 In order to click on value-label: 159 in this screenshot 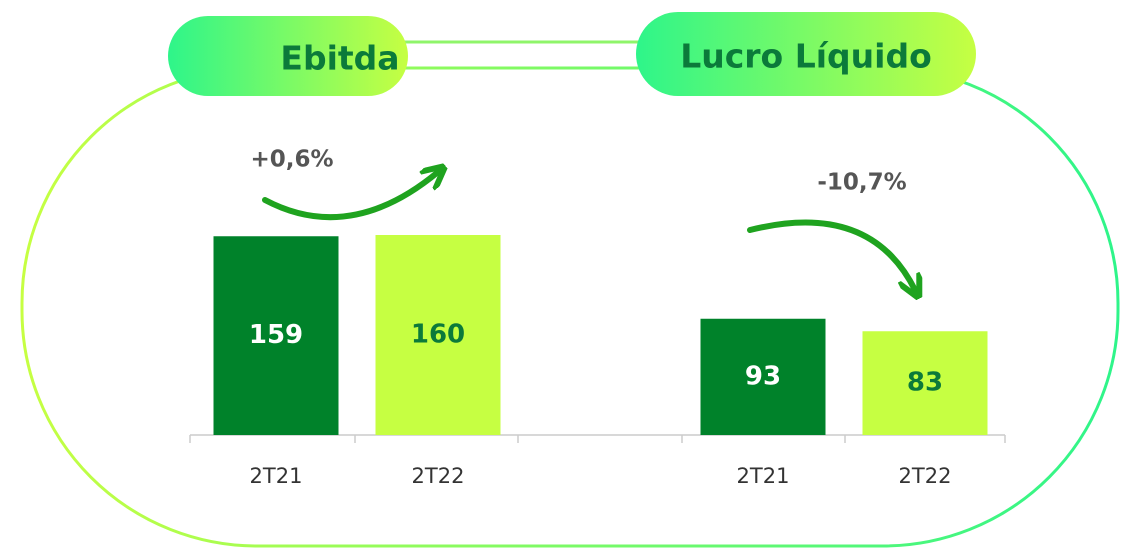, I will do `click(276, 335)`.